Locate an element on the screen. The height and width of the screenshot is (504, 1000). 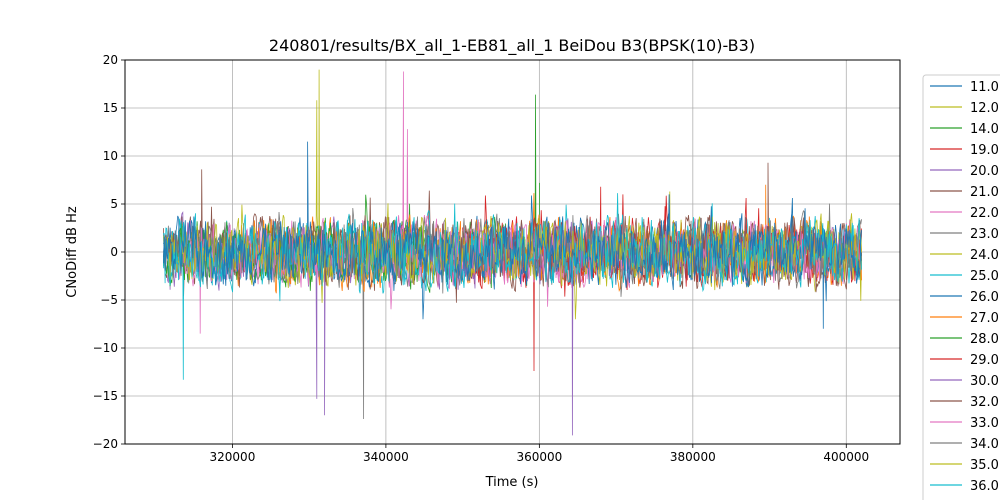
y-tick-label: 5 is located at coordinates (114, 204).